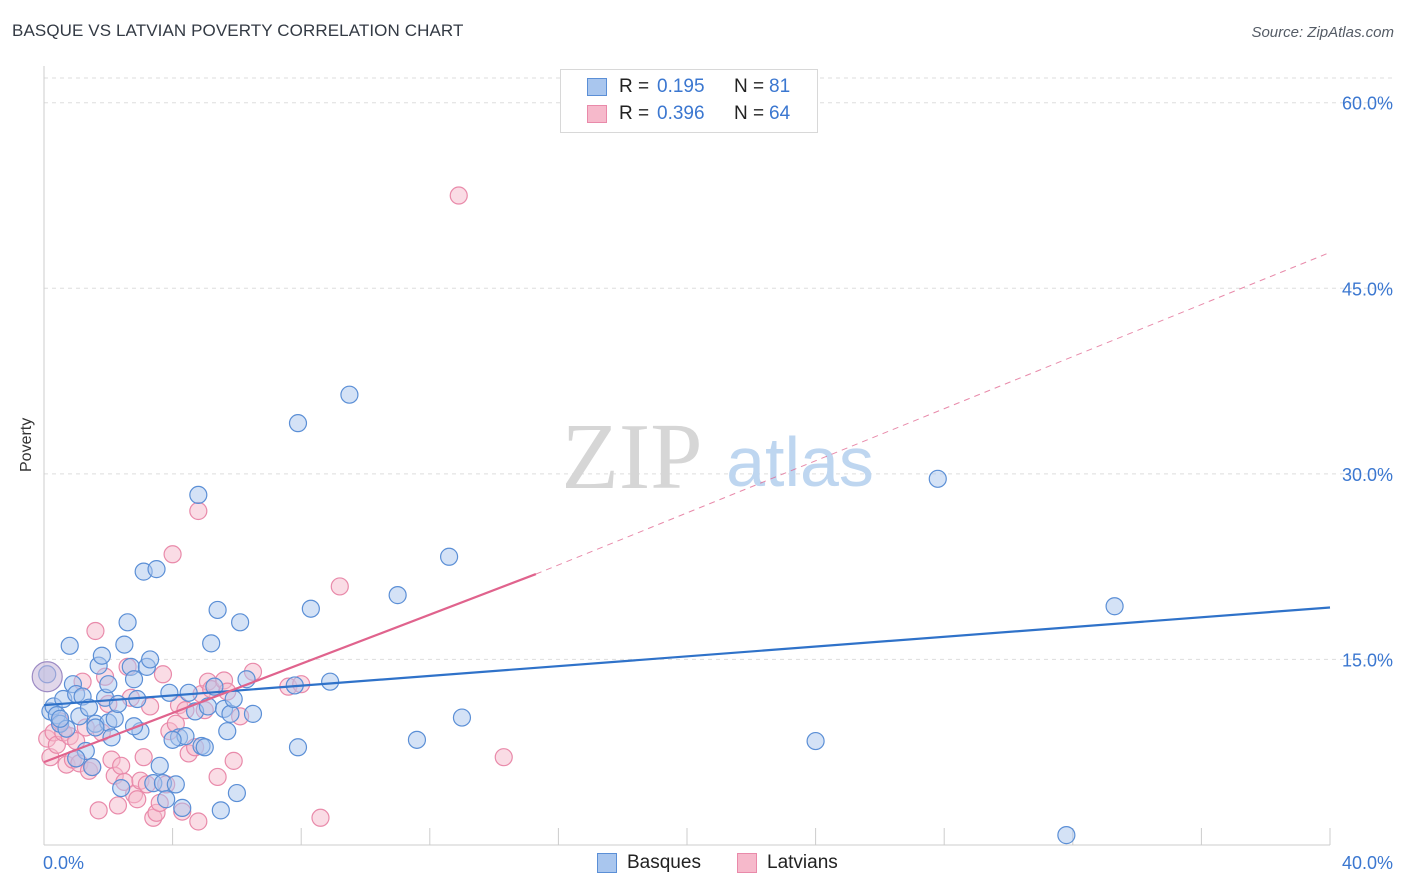 Image resolution: width=1406 pixels, height=892 pixels. I want to click on legend-item-basques: Basques, so click(649, 863).